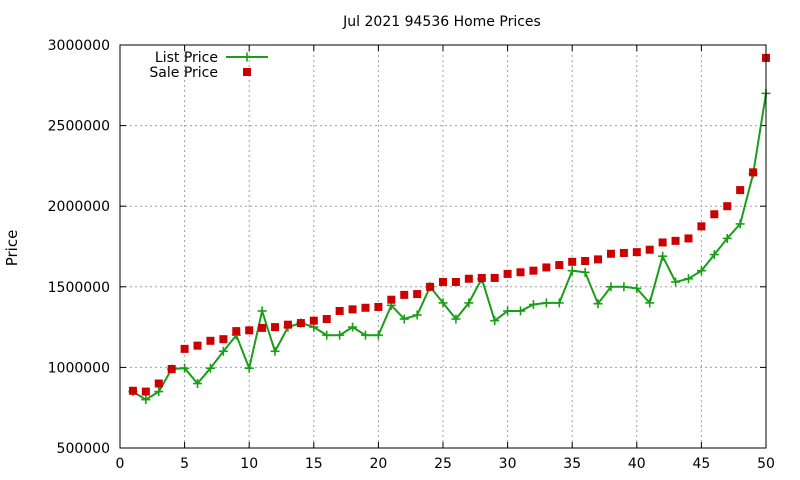 The height and width of the screenshot is (480, 800). What do you see at coordinates (766, 464) in the screenshot?
I see `x-tick-label: 50` at bounding box center [766, 464].